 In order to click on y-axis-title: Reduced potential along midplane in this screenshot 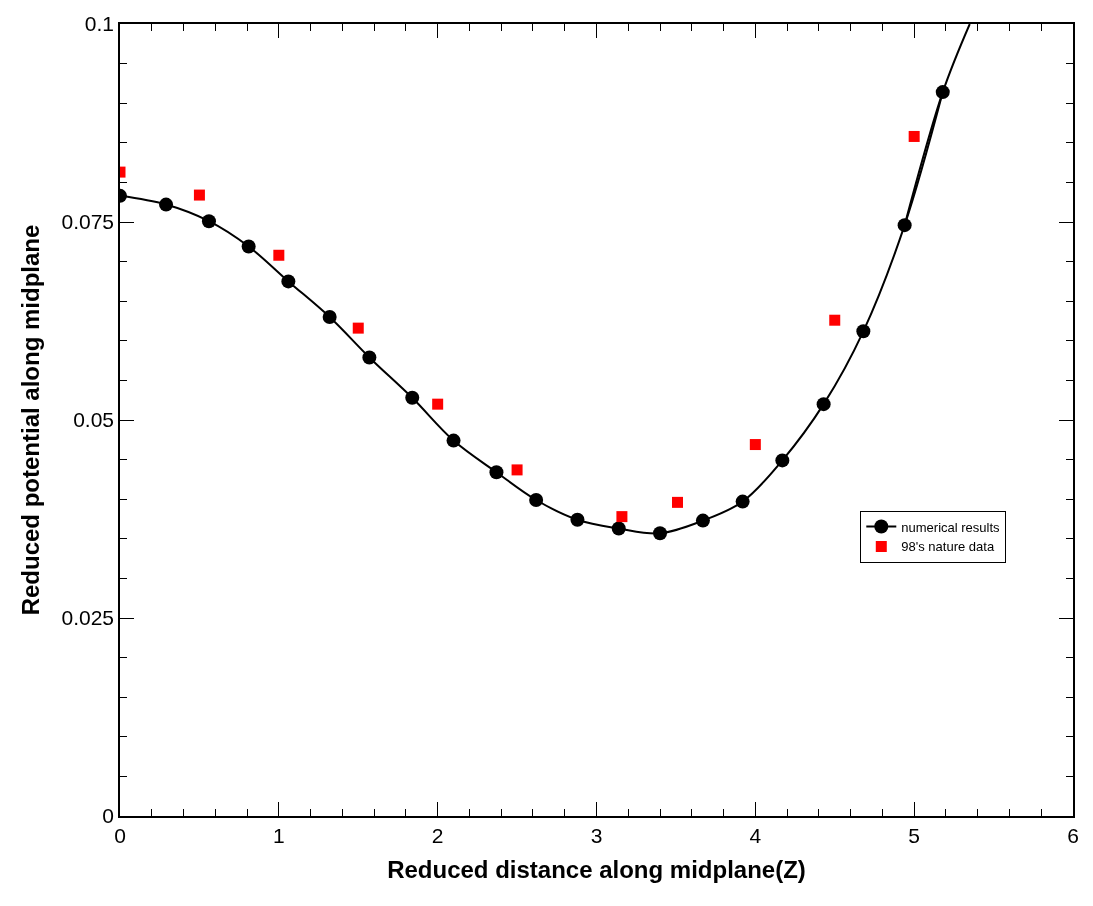, I will do `click(31, 420)`.